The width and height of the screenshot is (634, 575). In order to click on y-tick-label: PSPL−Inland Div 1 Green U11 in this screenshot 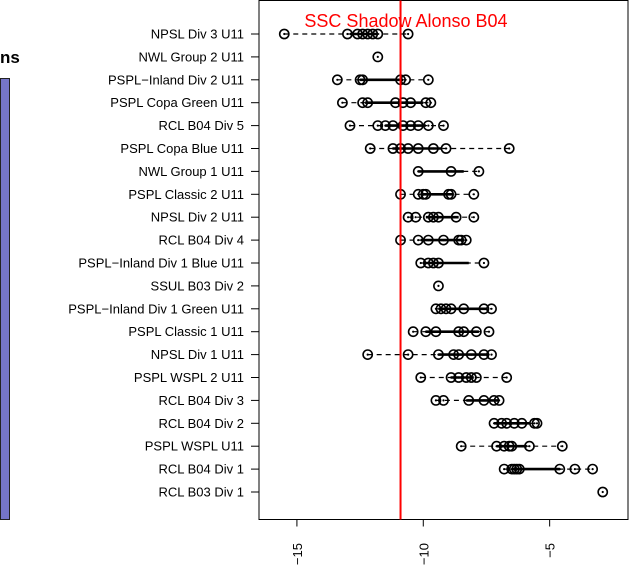, I will do `click(156, 308)`.